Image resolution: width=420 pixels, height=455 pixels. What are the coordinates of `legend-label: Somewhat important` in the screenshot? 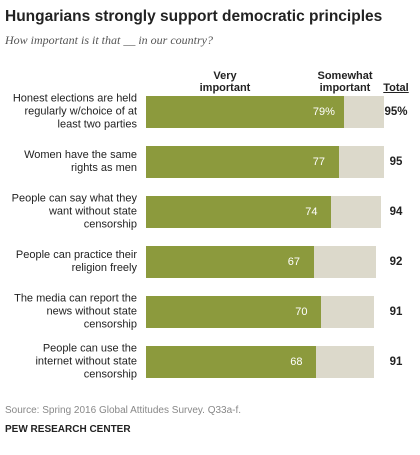 It's located at (345, 82).